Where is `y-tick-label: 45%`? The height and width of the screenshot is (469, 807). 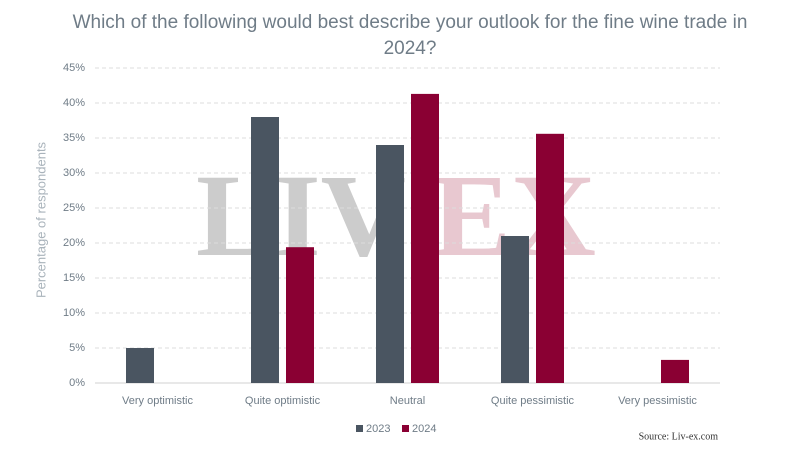 y-tick-label: 45% is located at coordinates (74, 68).